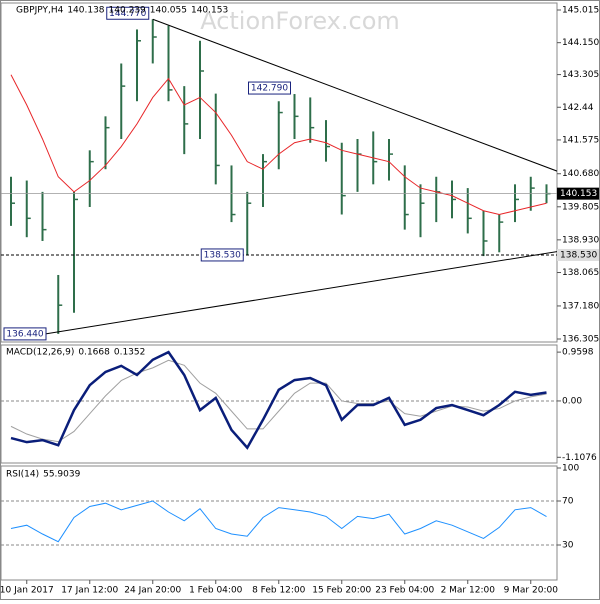 This screenshot has height=604, width=600. What do you see at coordinates (570, 469) in the screenshot?
I see `y-tick-label: 100` at bounding box center [570, 469].